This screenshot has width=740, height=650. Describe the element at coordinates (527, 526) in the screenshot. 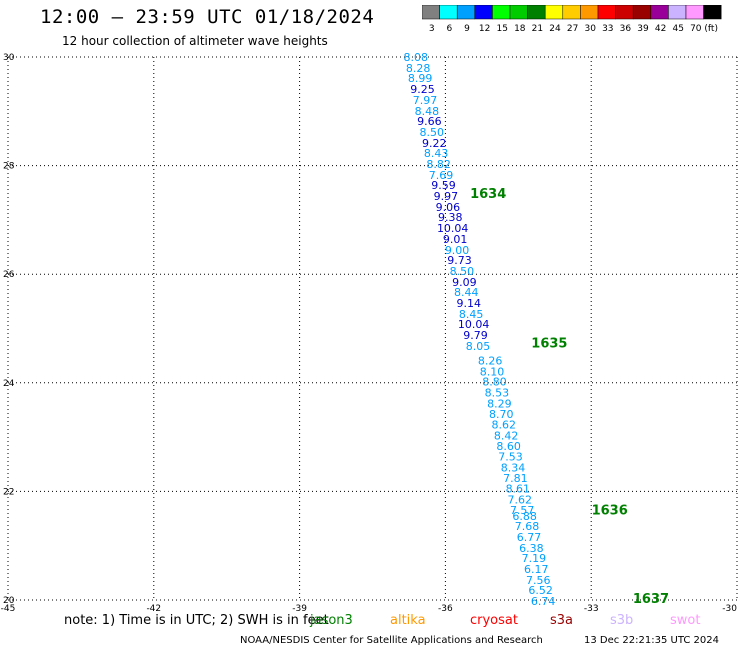

I see `wave-height-label: 7.68` at that location.